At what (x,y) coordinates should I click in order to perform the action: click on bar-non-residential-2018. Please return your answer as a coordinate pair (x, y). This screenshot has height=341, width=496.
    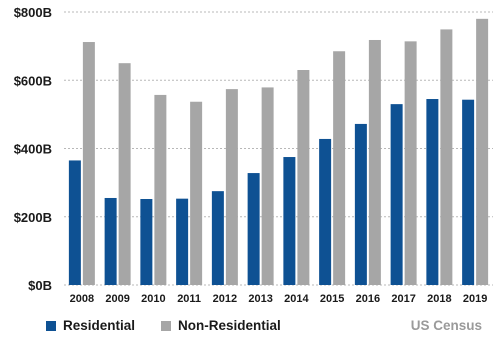
    Looking at the image, I should click on (446, 157).